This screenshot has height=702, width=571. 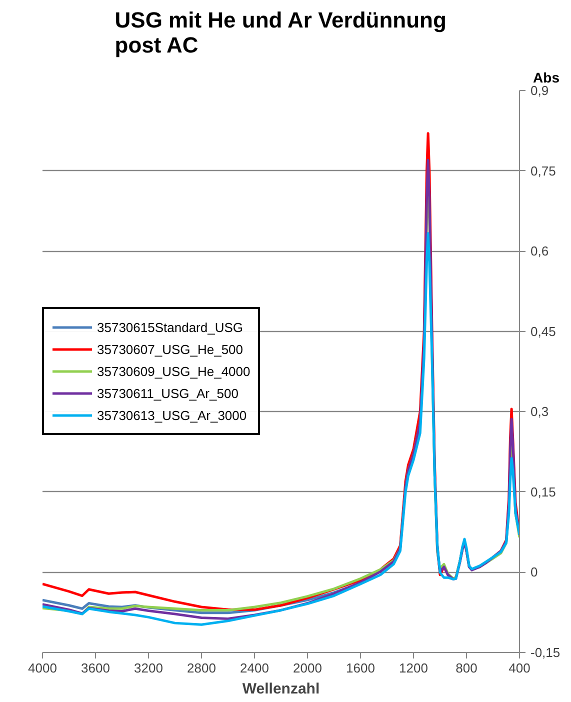 I want to click on y-tick-label: -0,15, so click(x=545, y=652).